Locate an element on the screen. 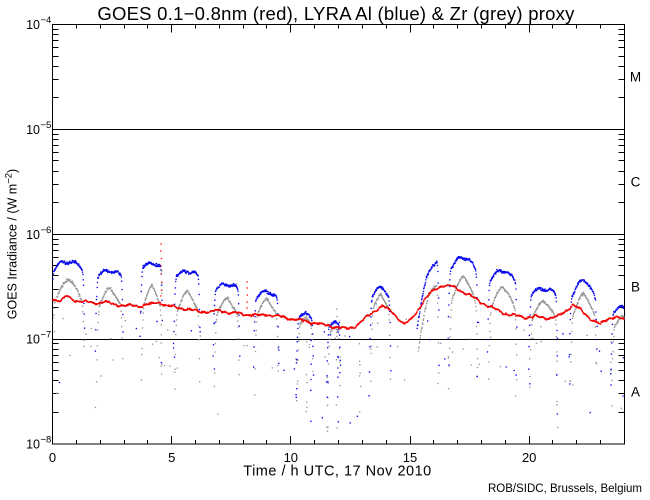 Image resolution: width=650 pixels, height=500 pixels. svg-text: M is located at coordinates (635, 77).